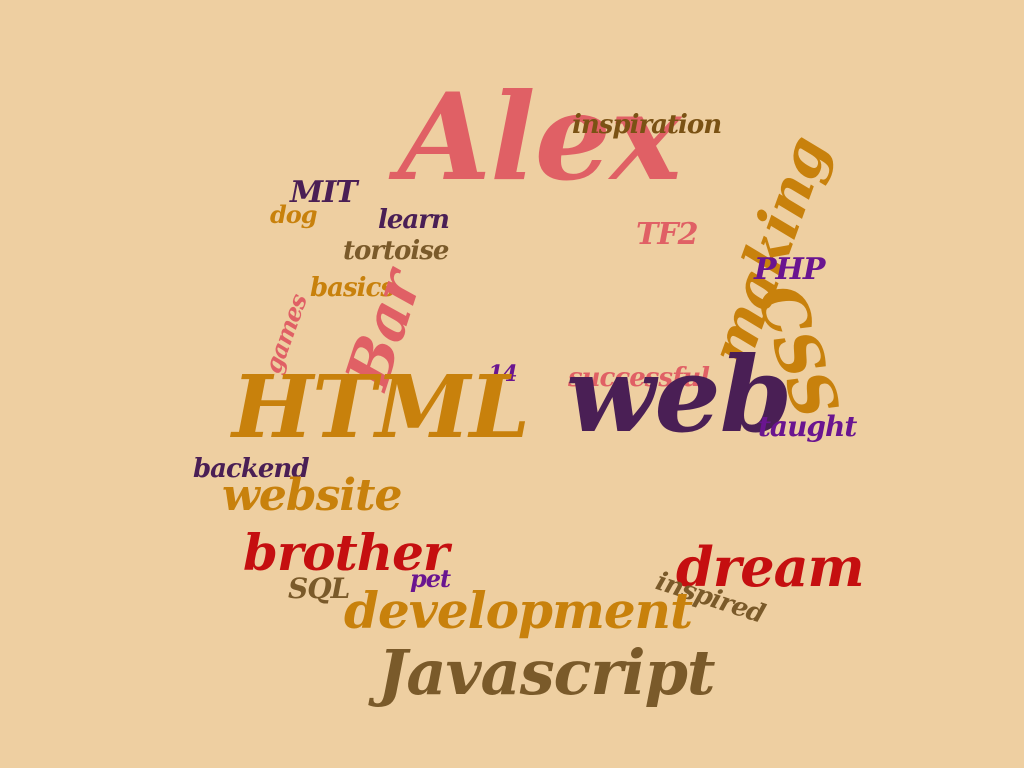 This screenshot has height=768, width=1024. What do you see at coordinates (346, 552) in the screenshot?
I see `word-brother: brother` at bounding box center [346, 552].